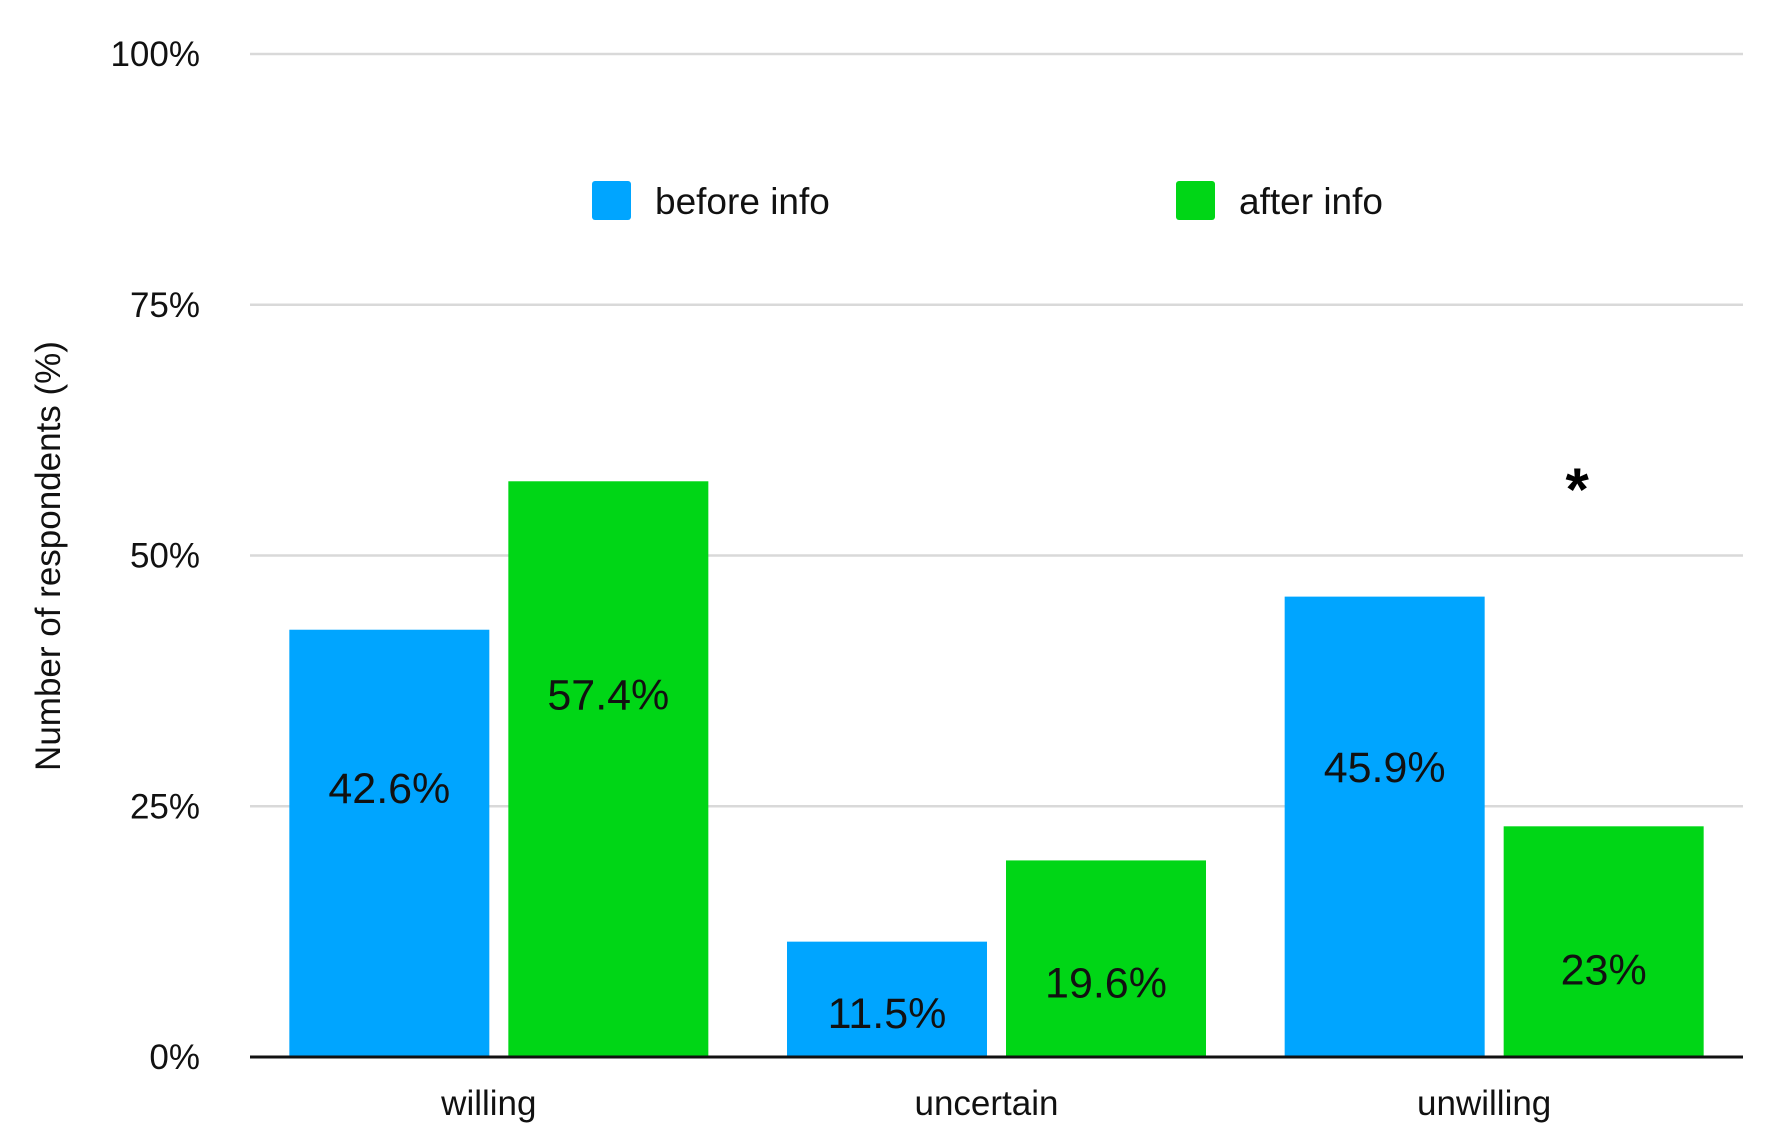  What do you see at coordinates (1484, 1103) in the screenshot?
I see `x-tick-label: unwilling` at bounding box center [1484, 1103].